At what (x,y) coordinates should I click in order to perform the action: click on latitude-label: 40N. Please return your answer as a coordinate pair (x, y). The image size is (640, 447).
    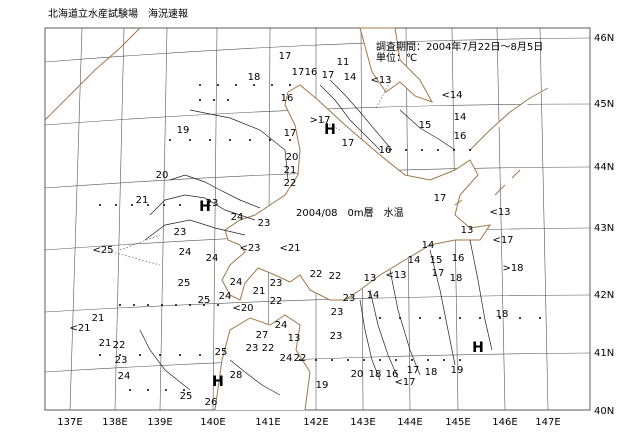
    Looking at the image, I should click on (604, 411).